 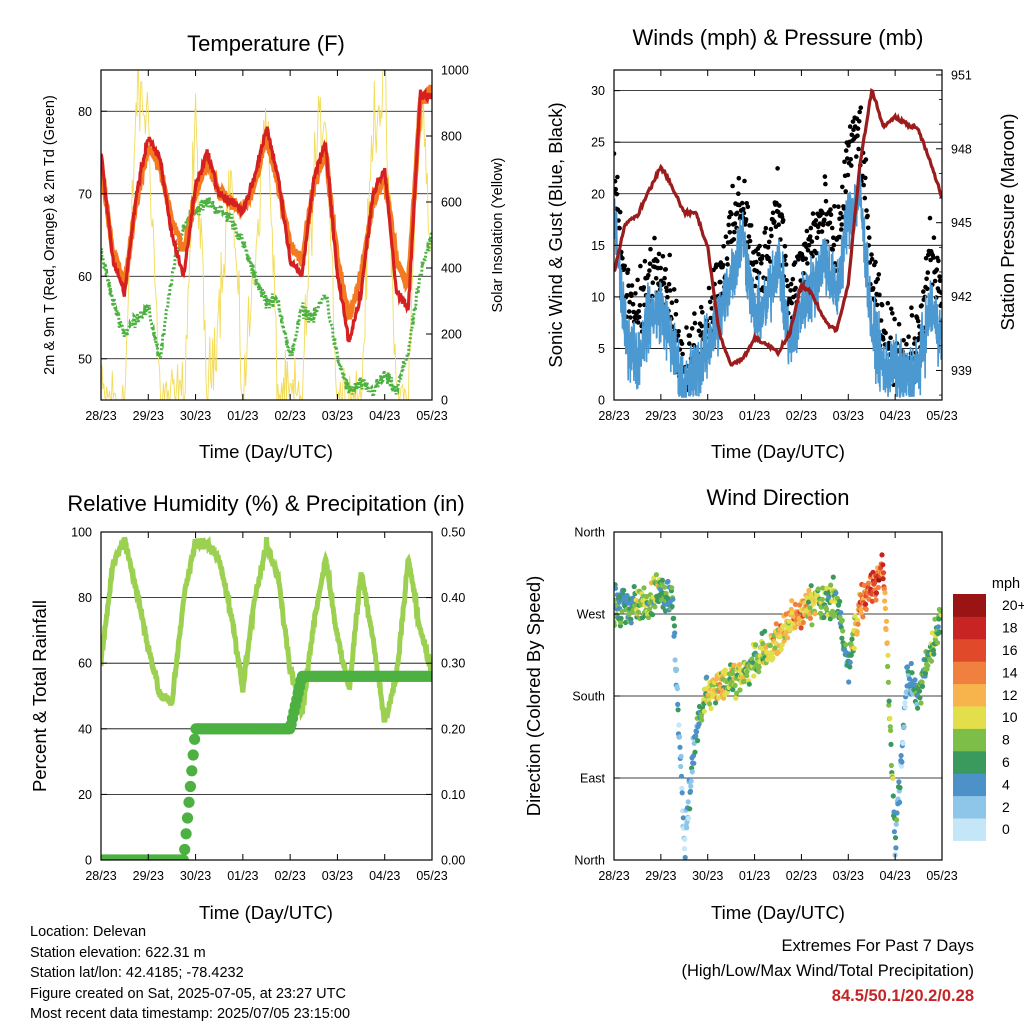 What do you see at coordinates (588, 697) in the screenshot?
I see `direction-ytick-label: South` at bounding box center [588, 697].